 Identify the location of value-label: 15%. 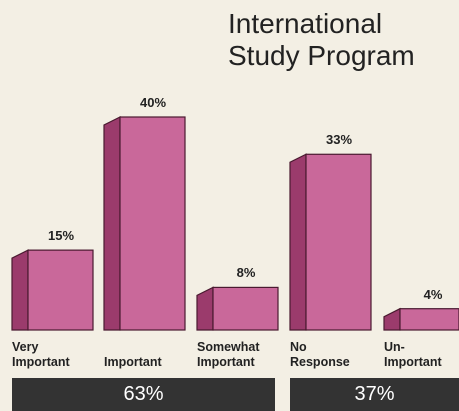
(61, 236).